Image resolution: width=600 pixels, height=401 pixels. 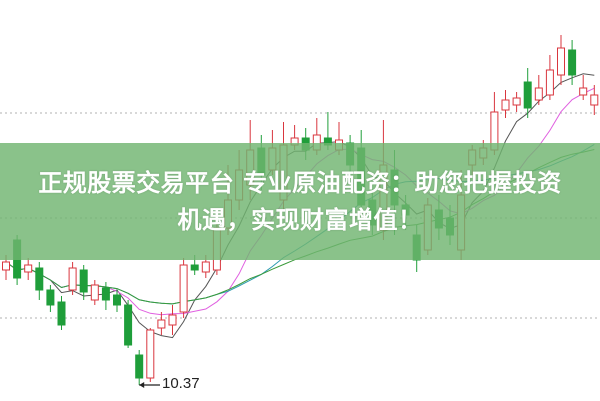 What do you see at coordinates (300, 182) in the screenshot?
I see `banner-line-1: 正规股票交易平台 专业原油配资：助您把握投资` at bounding box center [300, 182].